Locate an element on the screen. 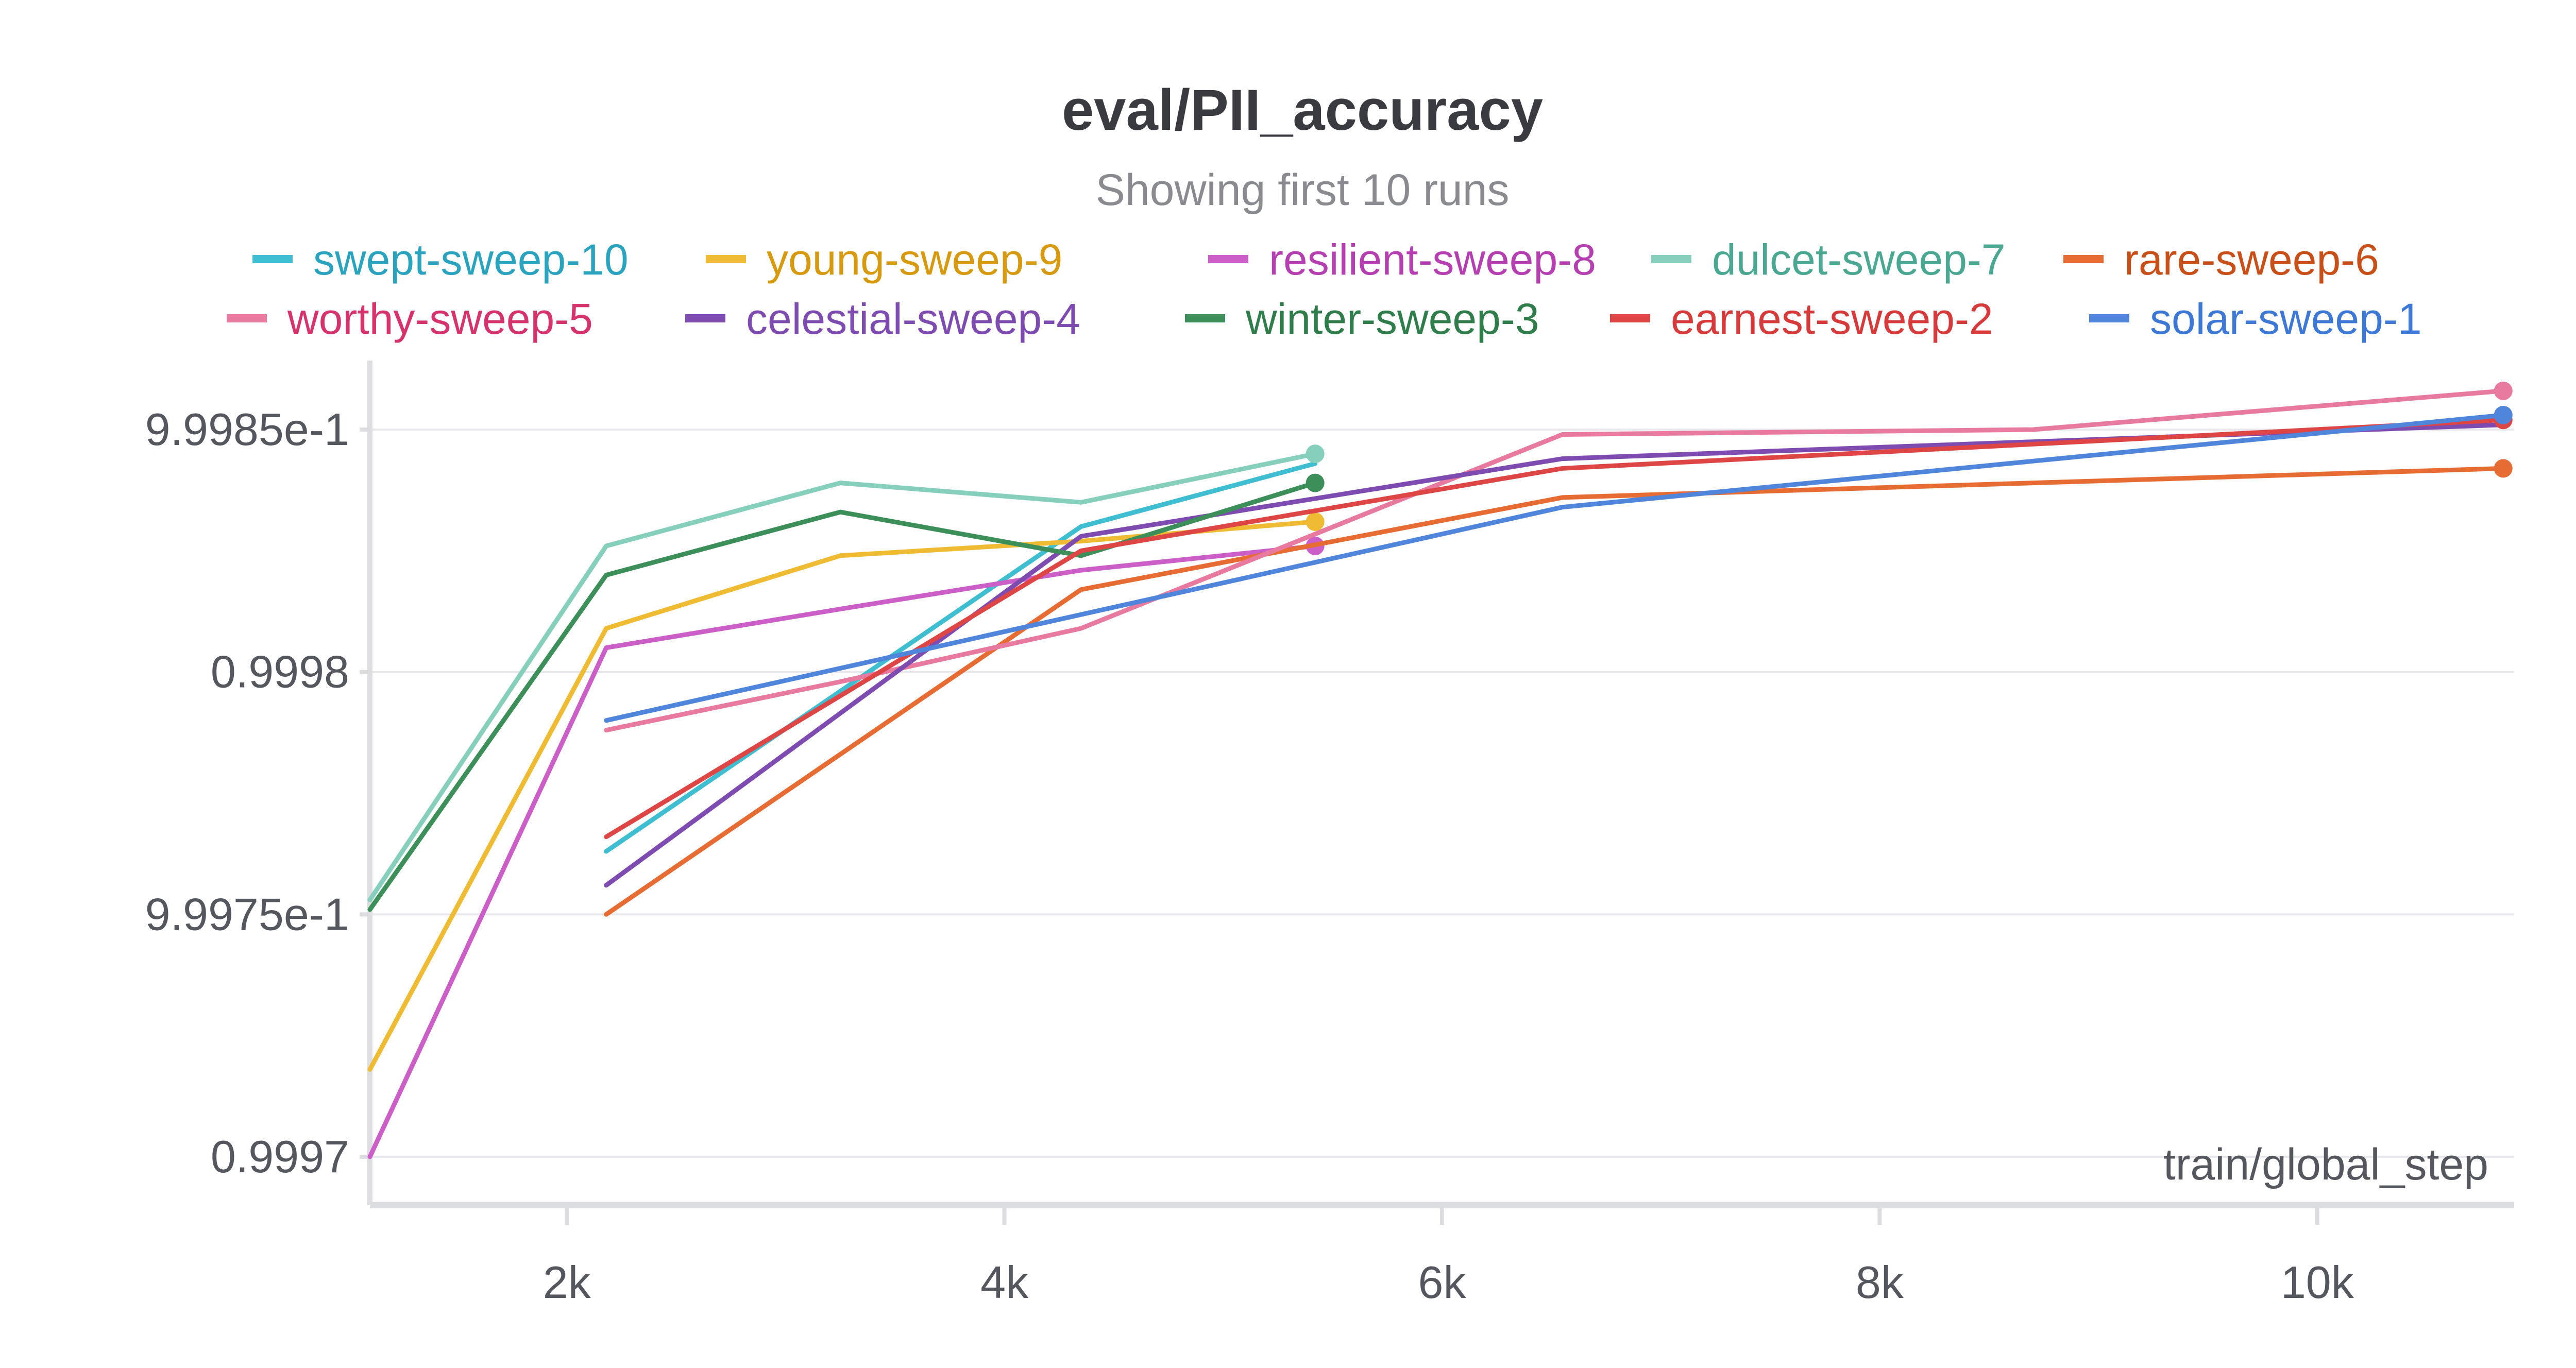  x-tick-label: 8k is located at coordinates (1880, 1282).